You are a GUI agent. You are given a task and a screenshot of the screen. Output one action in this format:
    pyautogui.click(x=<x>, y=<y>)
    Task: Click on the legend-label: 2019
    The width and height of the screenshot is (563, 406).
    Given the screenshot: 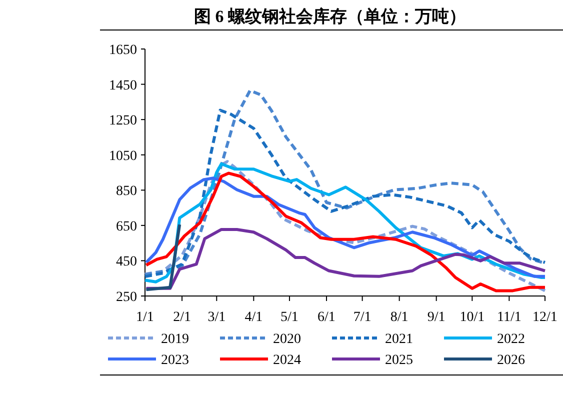 What is the action you would take?
    pyautogui.click(x=175, y=339)
    